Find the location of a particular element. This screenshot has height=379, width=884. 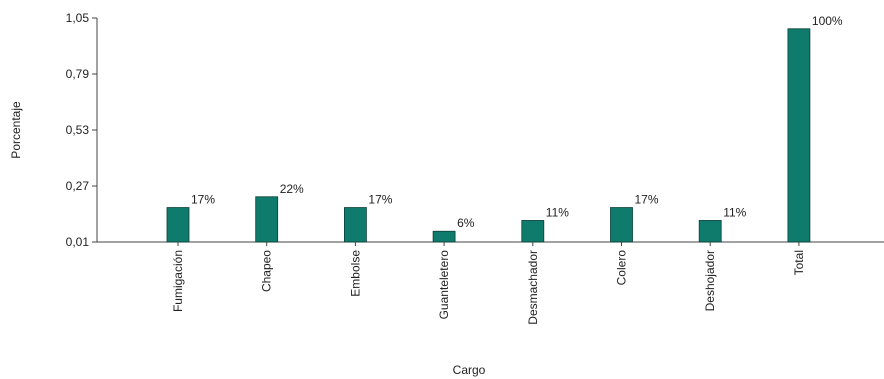

y-tick-label: 0,01 is located at coordinates (78, 242).